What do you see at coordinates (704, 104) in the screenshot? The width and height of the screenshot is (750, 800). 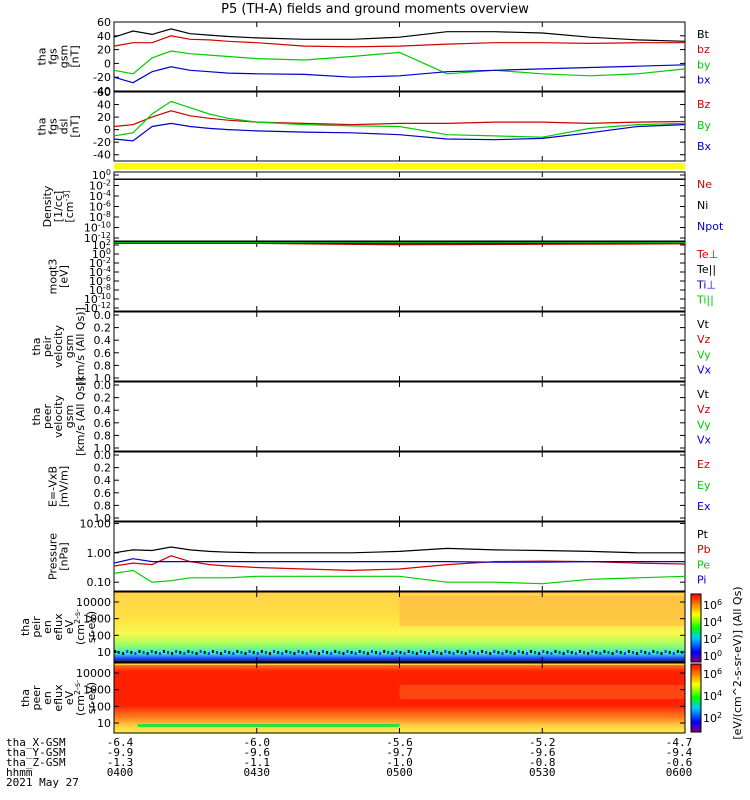 I see `legend-entry: Bz` at bounding box center [704, 104].